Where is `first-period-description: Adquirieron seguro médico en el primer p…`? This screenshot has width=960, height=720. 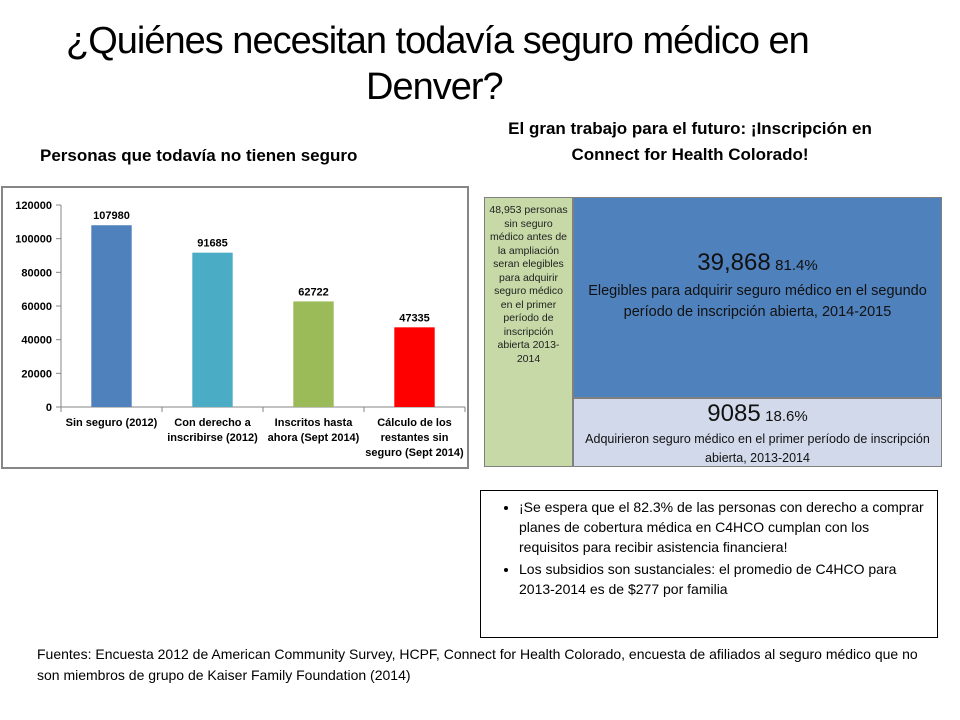 first-period-description: Adquirieron seguro médico en el primer p… is located at coordinates (757, 448).